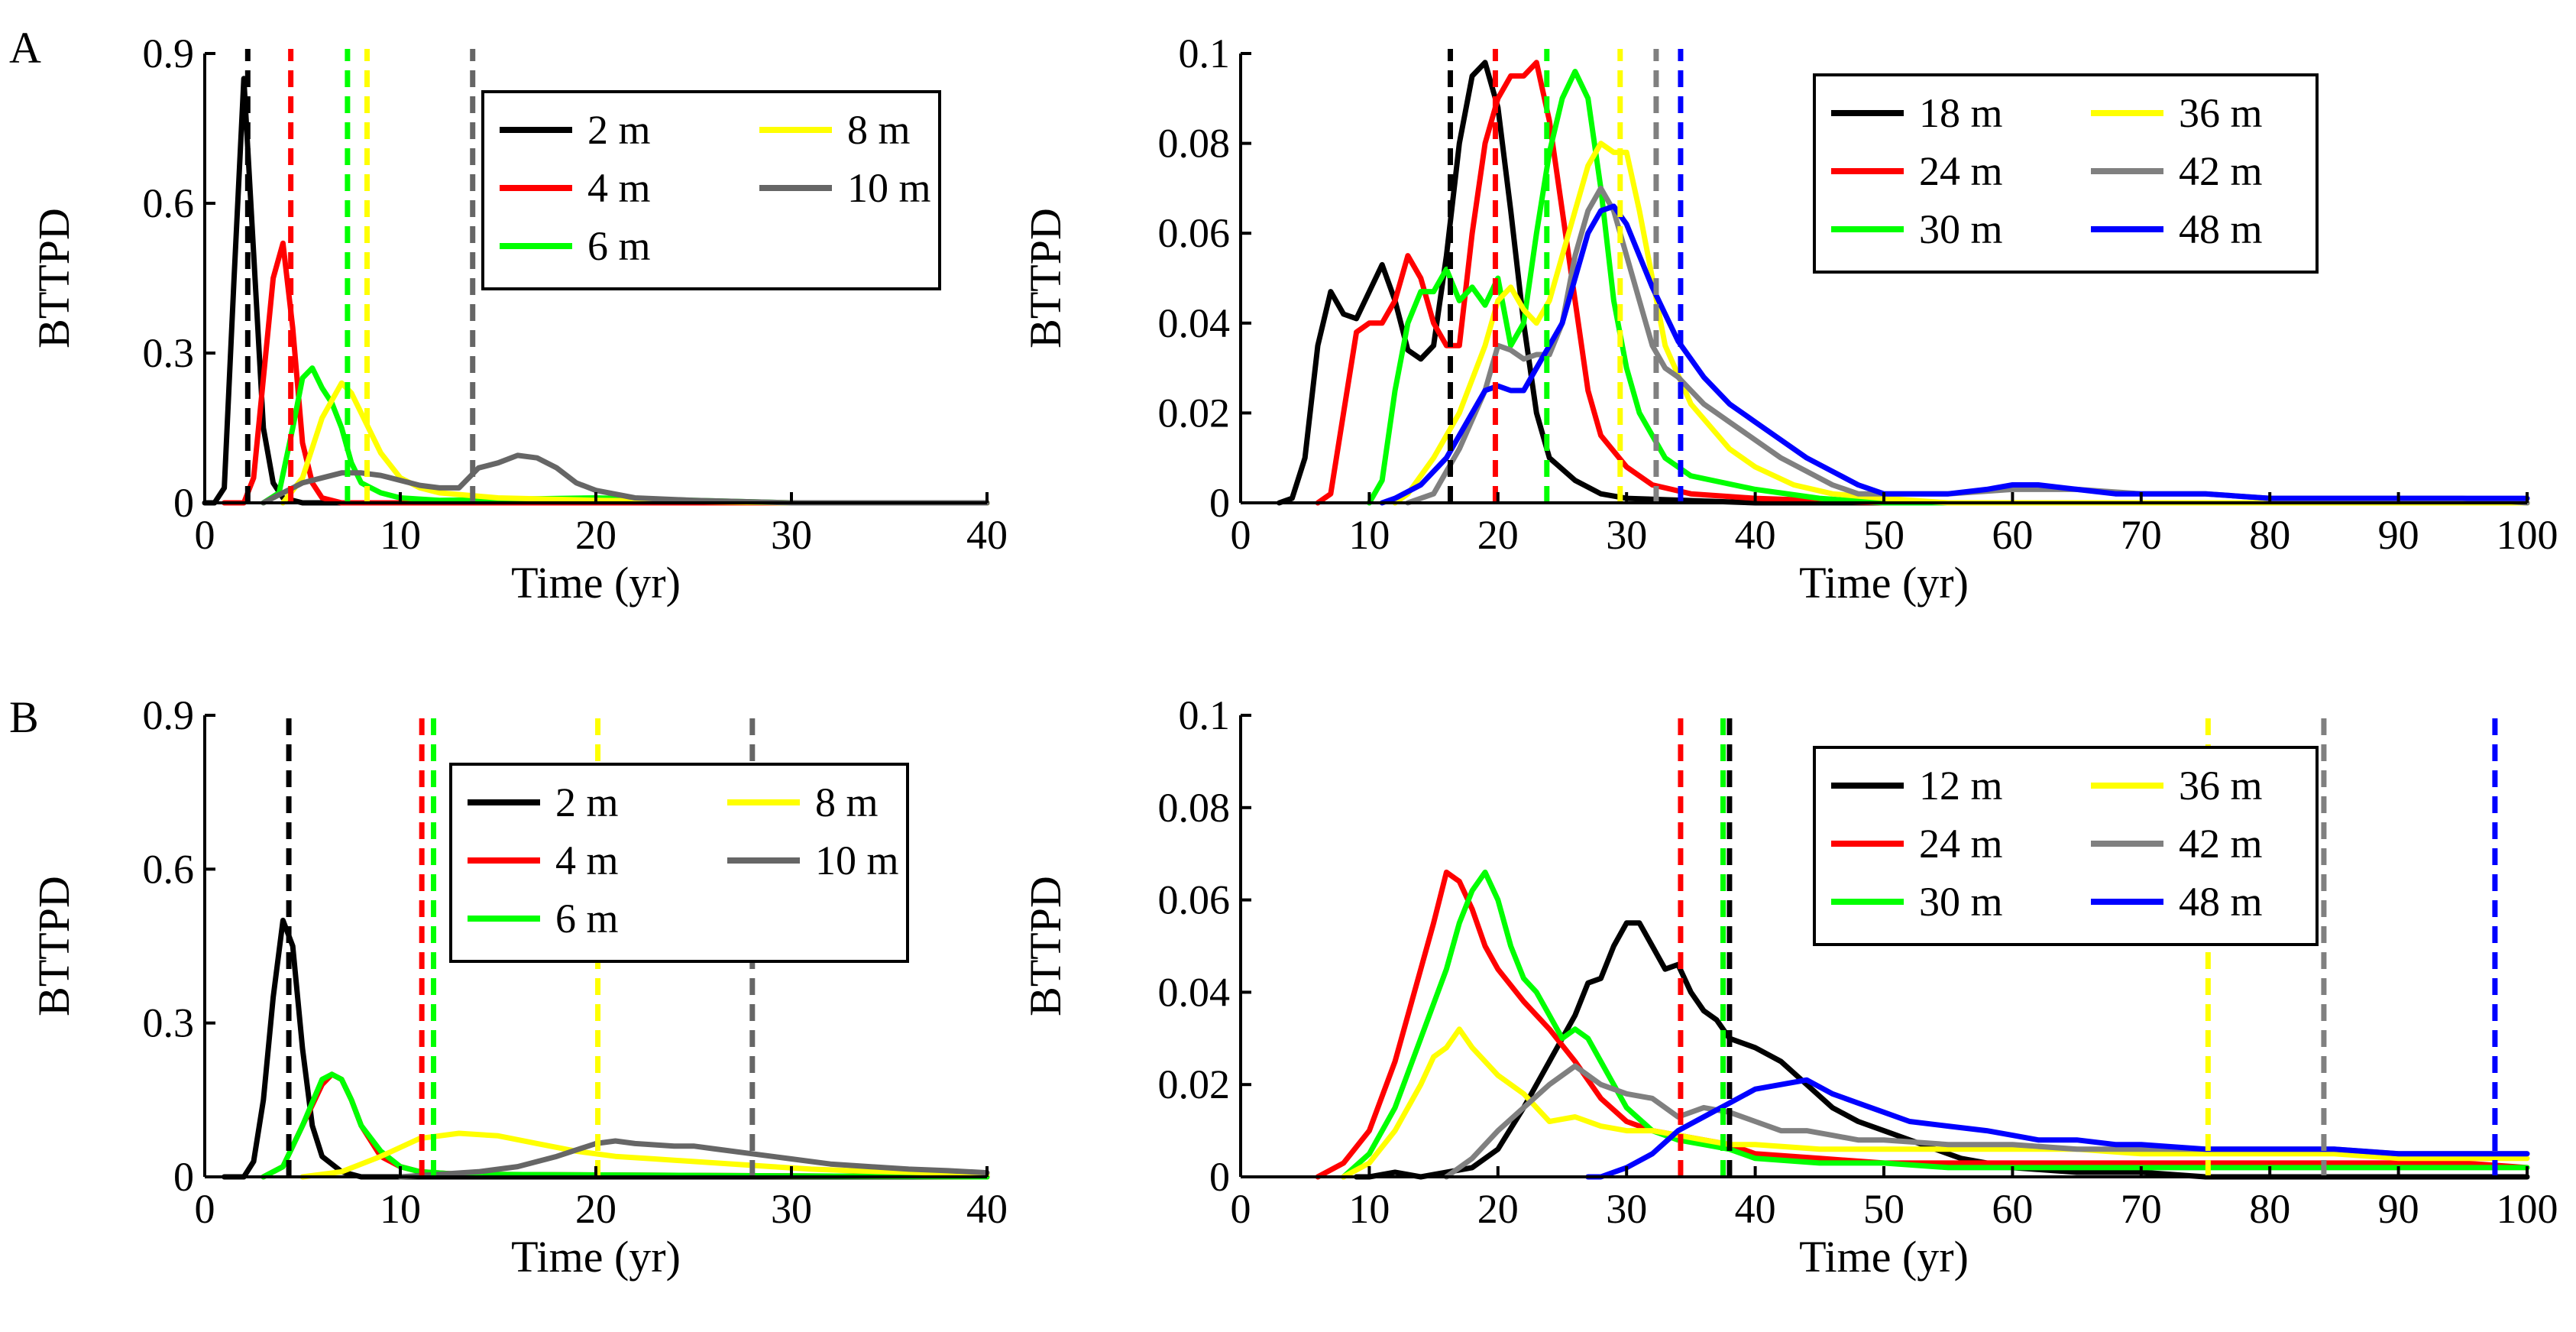 Image resolution: width=2576 pixels, height=1332 pixels. What do you see at coordinates (1961, 786) in the screenshot?
I see `legend-label-12-m: 12 m` at bounding box center [1961, 786].